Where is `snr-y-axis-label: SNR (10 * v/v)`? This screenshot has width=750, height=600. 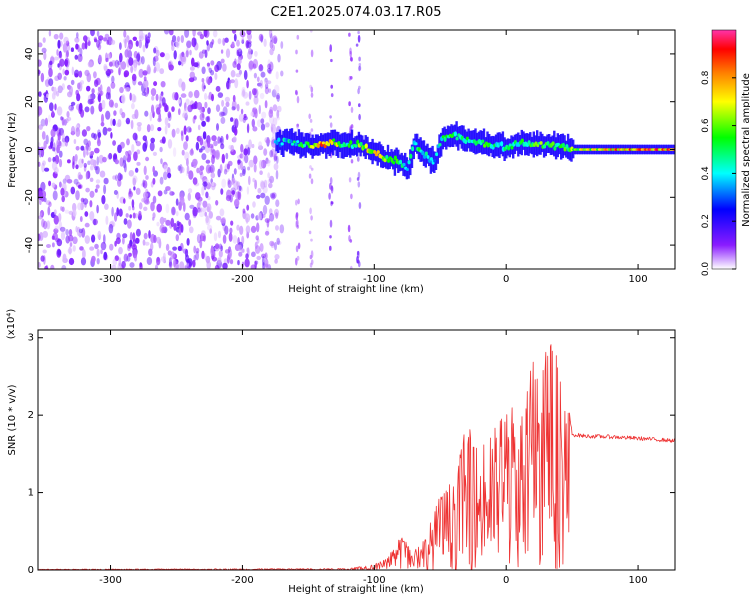 snr-y-axis-label: SNR (10 * v/v) is located at coordinates (12, 419).